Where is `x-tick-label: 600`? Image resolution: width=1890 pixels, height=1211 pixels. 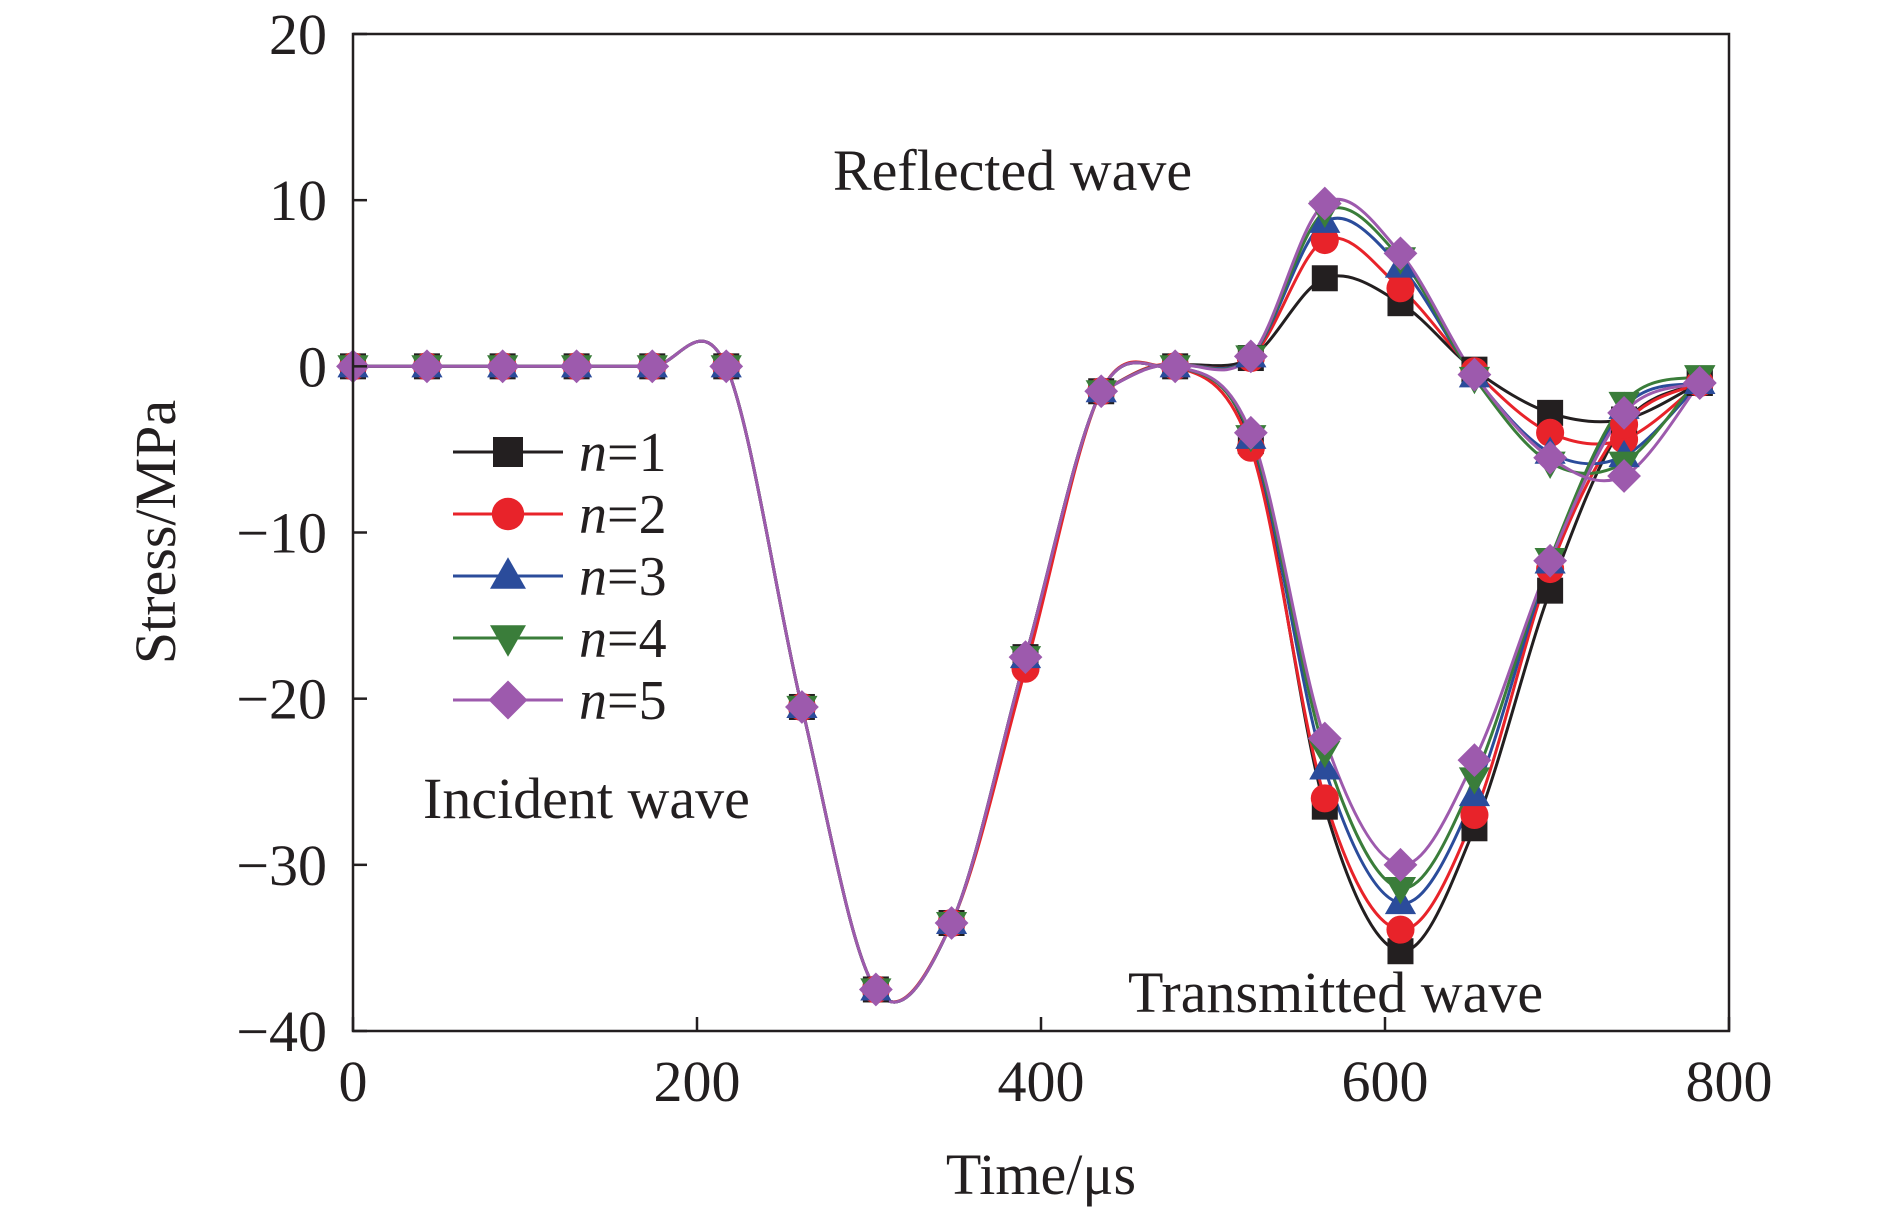 x-tick-label: 600 is located at coordinates (1385, 1081).